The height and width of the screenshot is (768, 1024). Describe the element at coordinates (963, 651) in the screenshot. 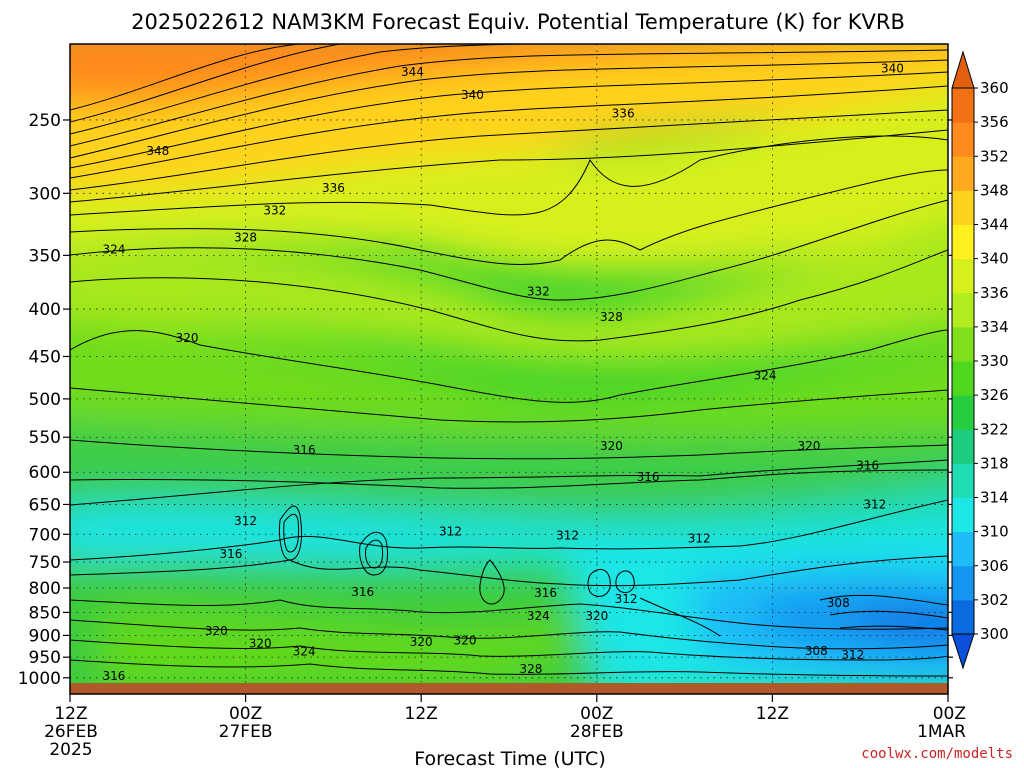

I see `colorbar-cap-bottom` at that location.